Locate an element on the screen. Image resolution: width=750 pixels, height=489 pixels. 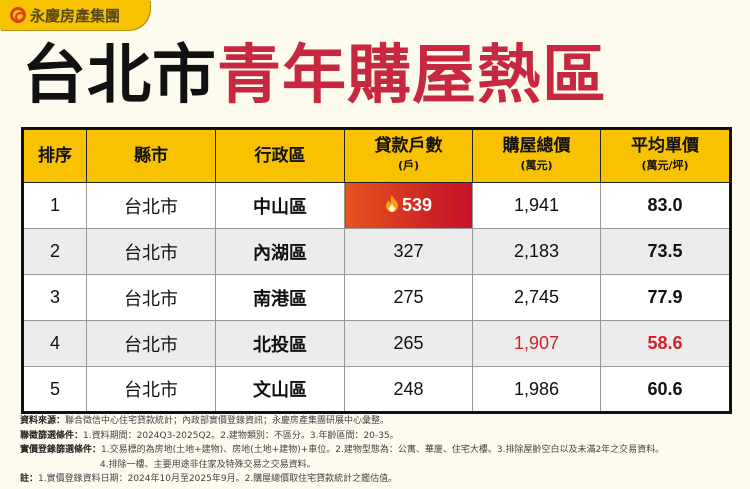
cell-unit-price-highlight: 58.6 is located at coordinates (665, 343).